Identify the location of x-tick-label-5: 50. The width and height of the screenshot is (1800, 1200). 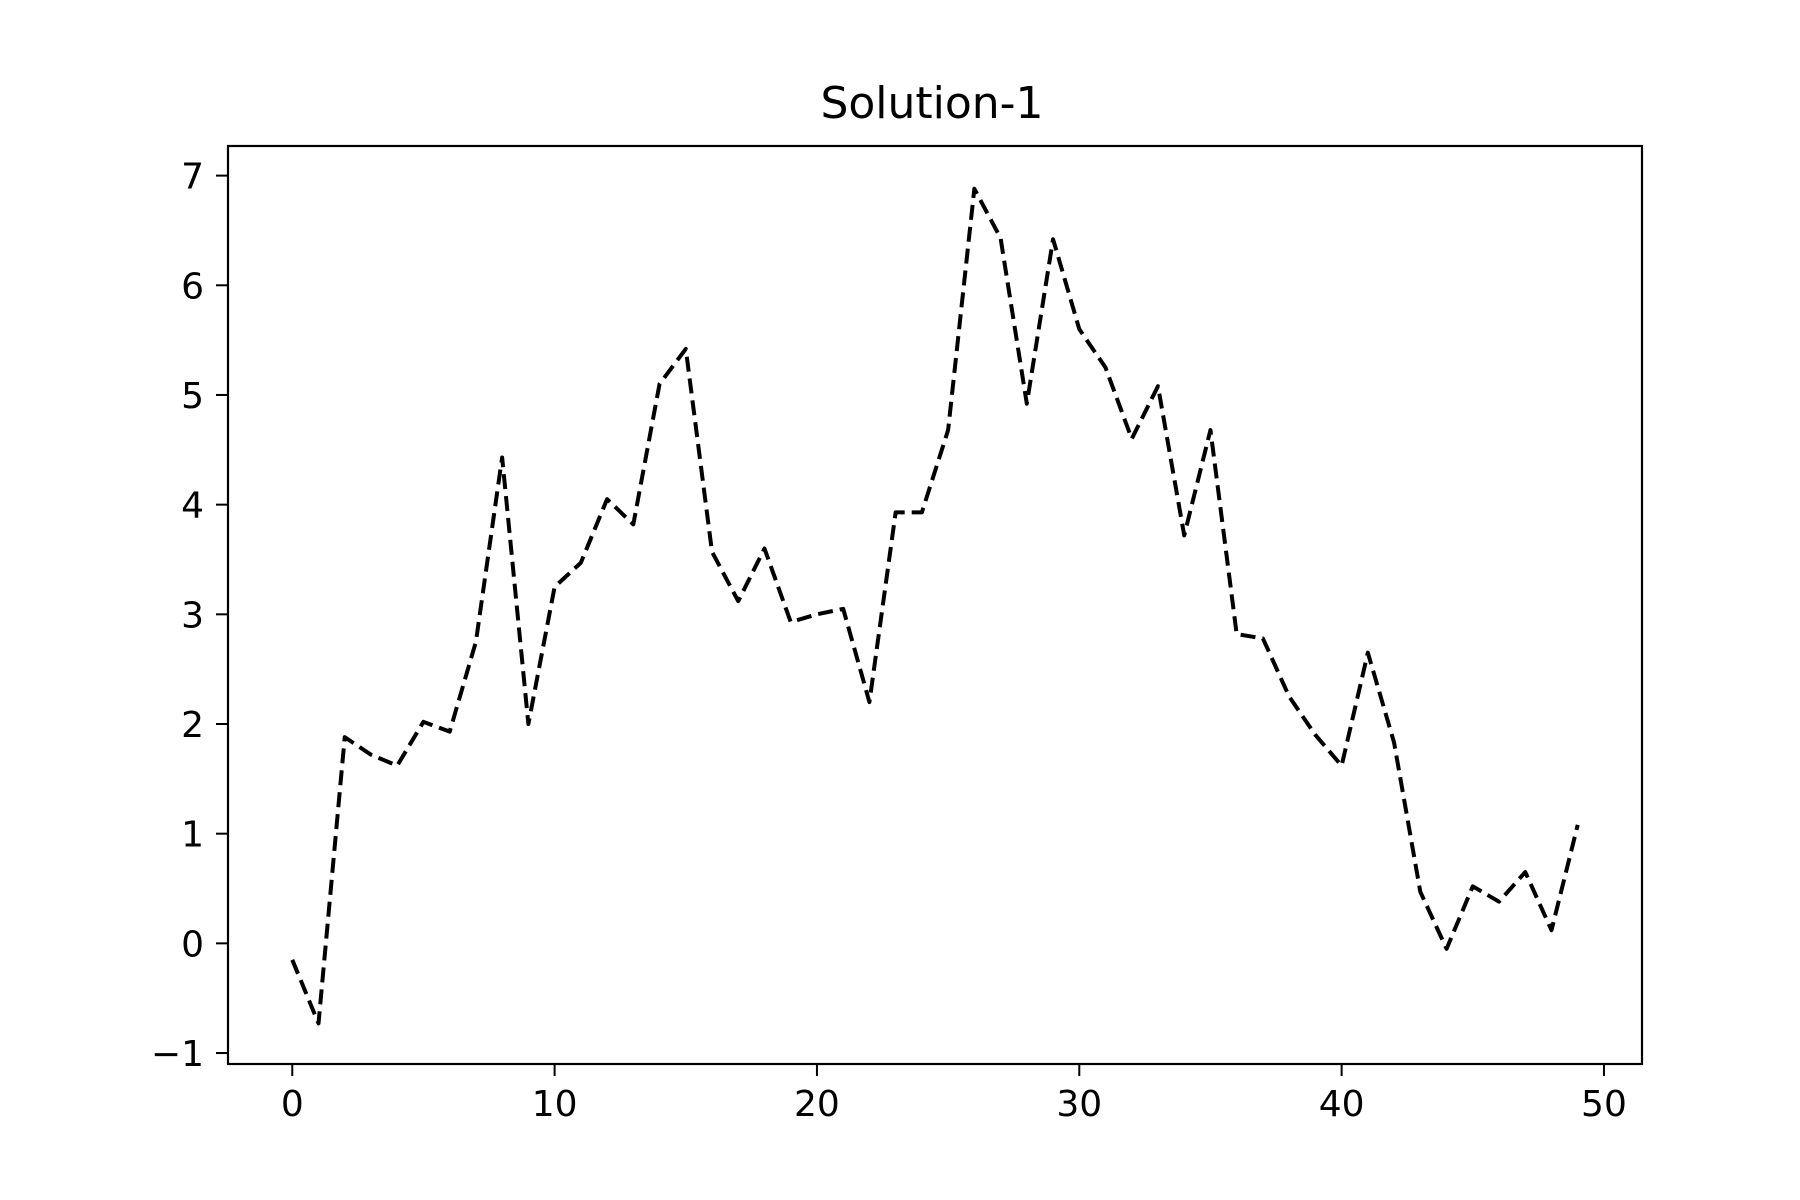
(1604, 1104).